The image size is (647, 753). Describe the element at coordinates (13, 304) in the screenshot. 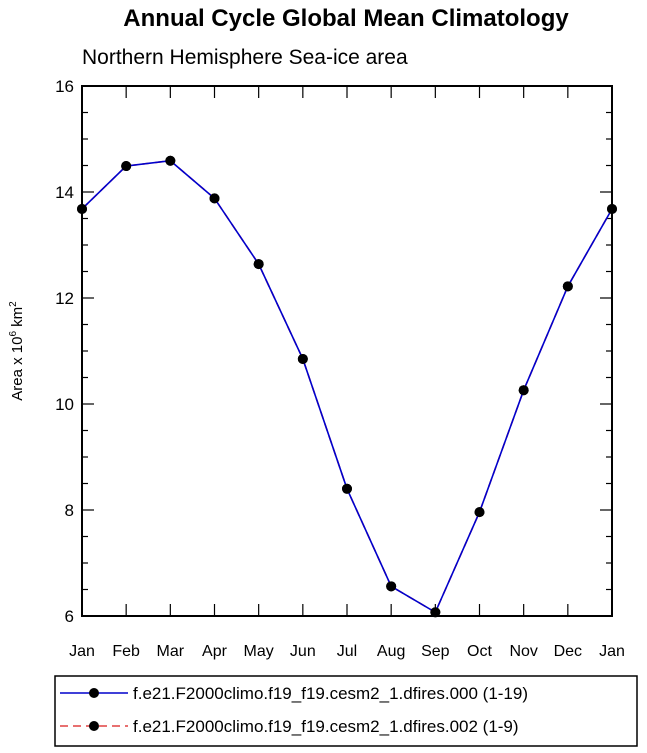

I see `y-axis-label-sup-2: 2` at that location.